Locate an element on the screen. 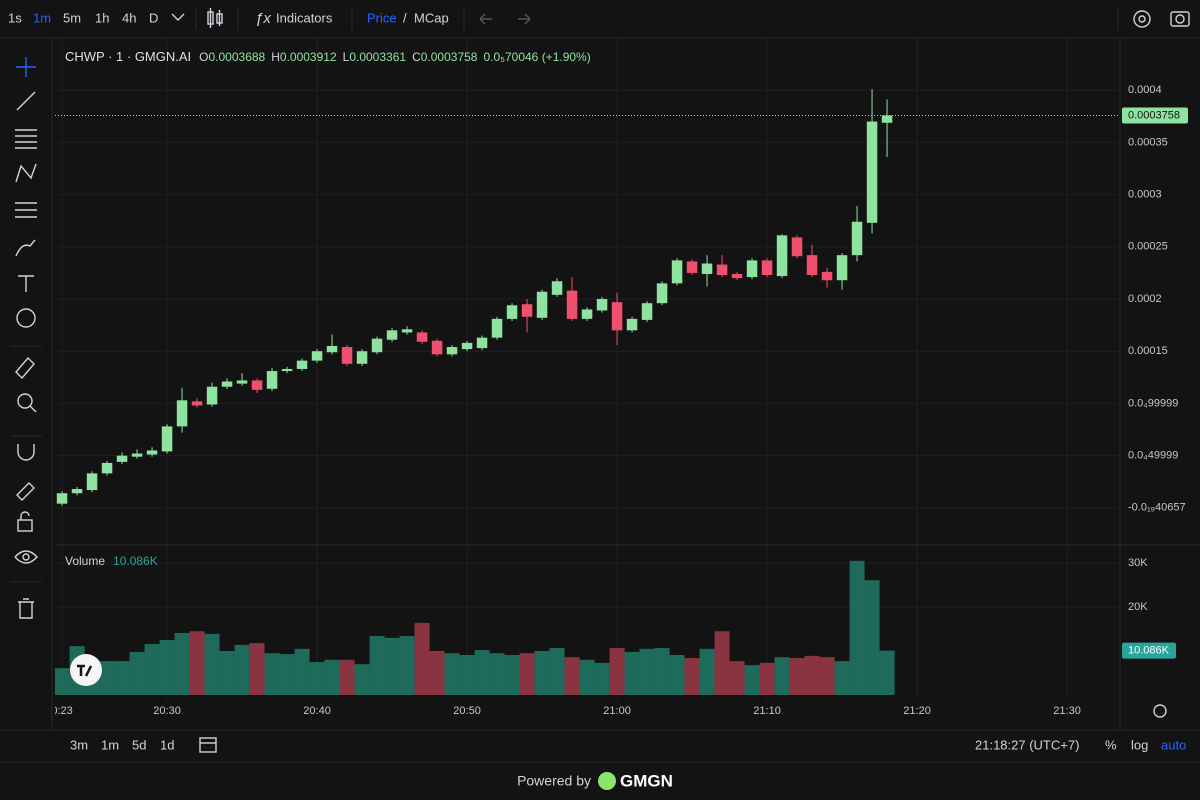 This screenshot has height=800, width=1200. range-button: 1m is located at coordinates (110, 744).